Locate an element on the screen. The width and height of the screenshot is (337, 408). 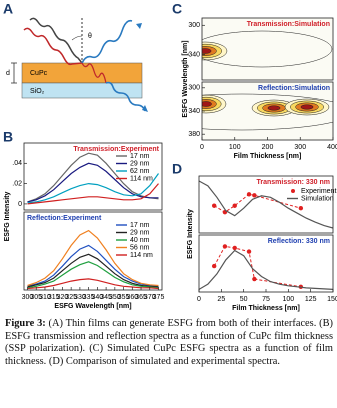
transmitted-wave is located at coordinates (125, 96).